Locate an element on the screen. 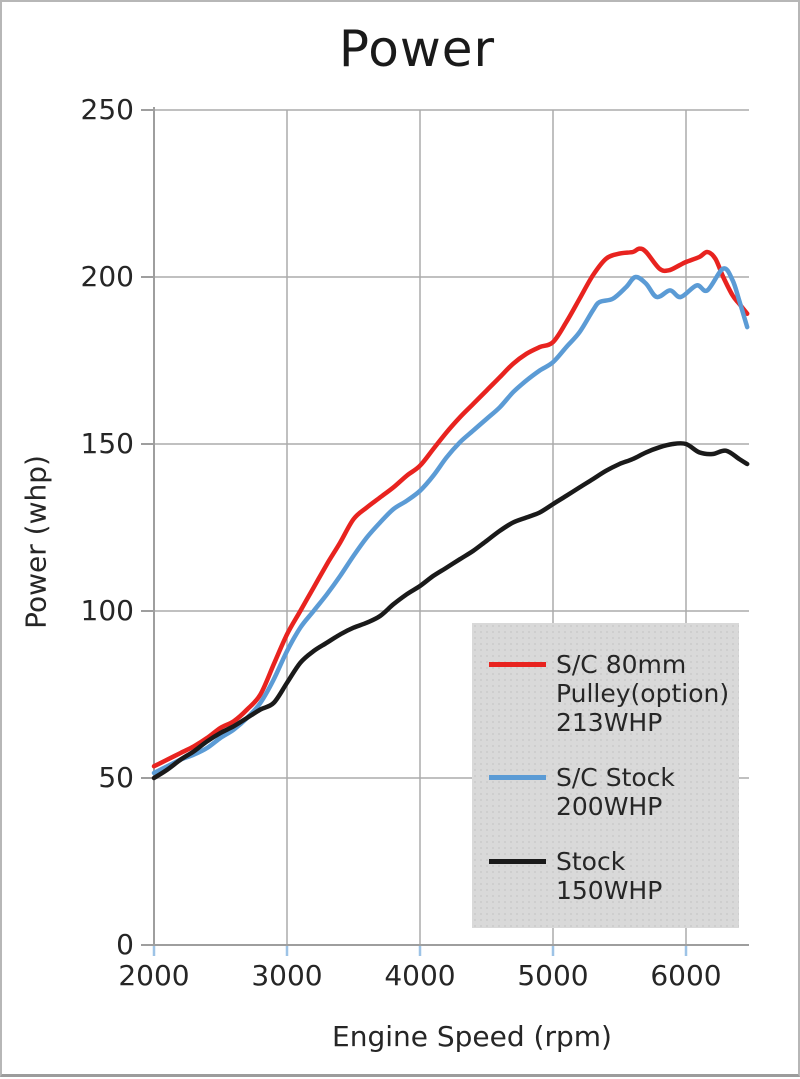 This screenshot has height=1079, width=800. legend-entry-sc-stock: S/C Stock 200WHP is located at coordinates (609, 792).